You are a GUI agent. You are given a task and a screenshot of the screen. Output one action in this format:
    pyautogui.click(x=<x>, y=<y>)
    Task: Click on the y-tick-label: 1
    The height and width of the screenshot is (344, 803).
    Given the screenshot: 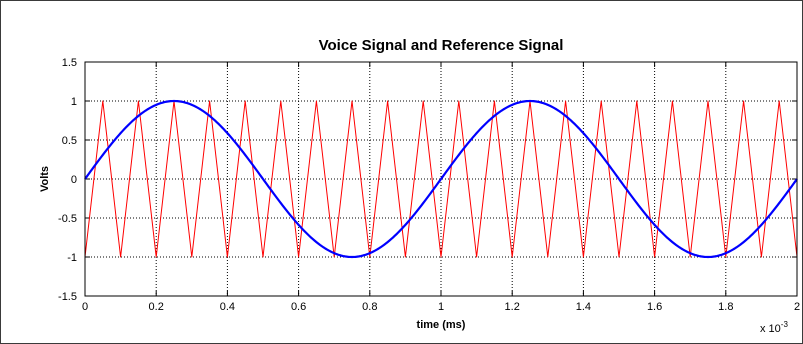 What is the action you would take?
    pyautogui.click(x=74, y=102)
    